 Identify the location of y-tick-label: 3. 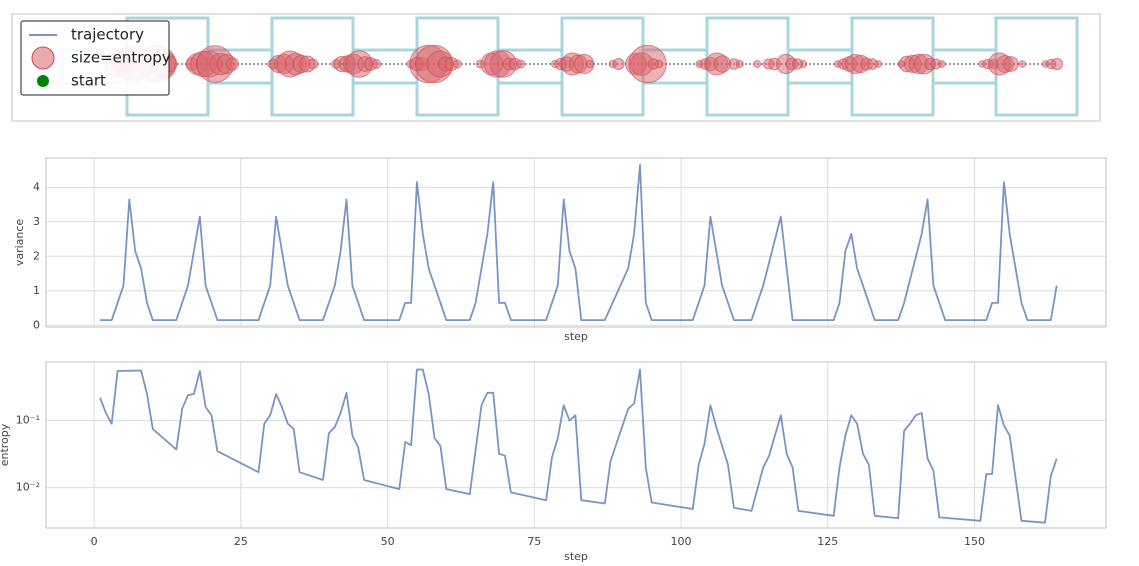
(36, 221).